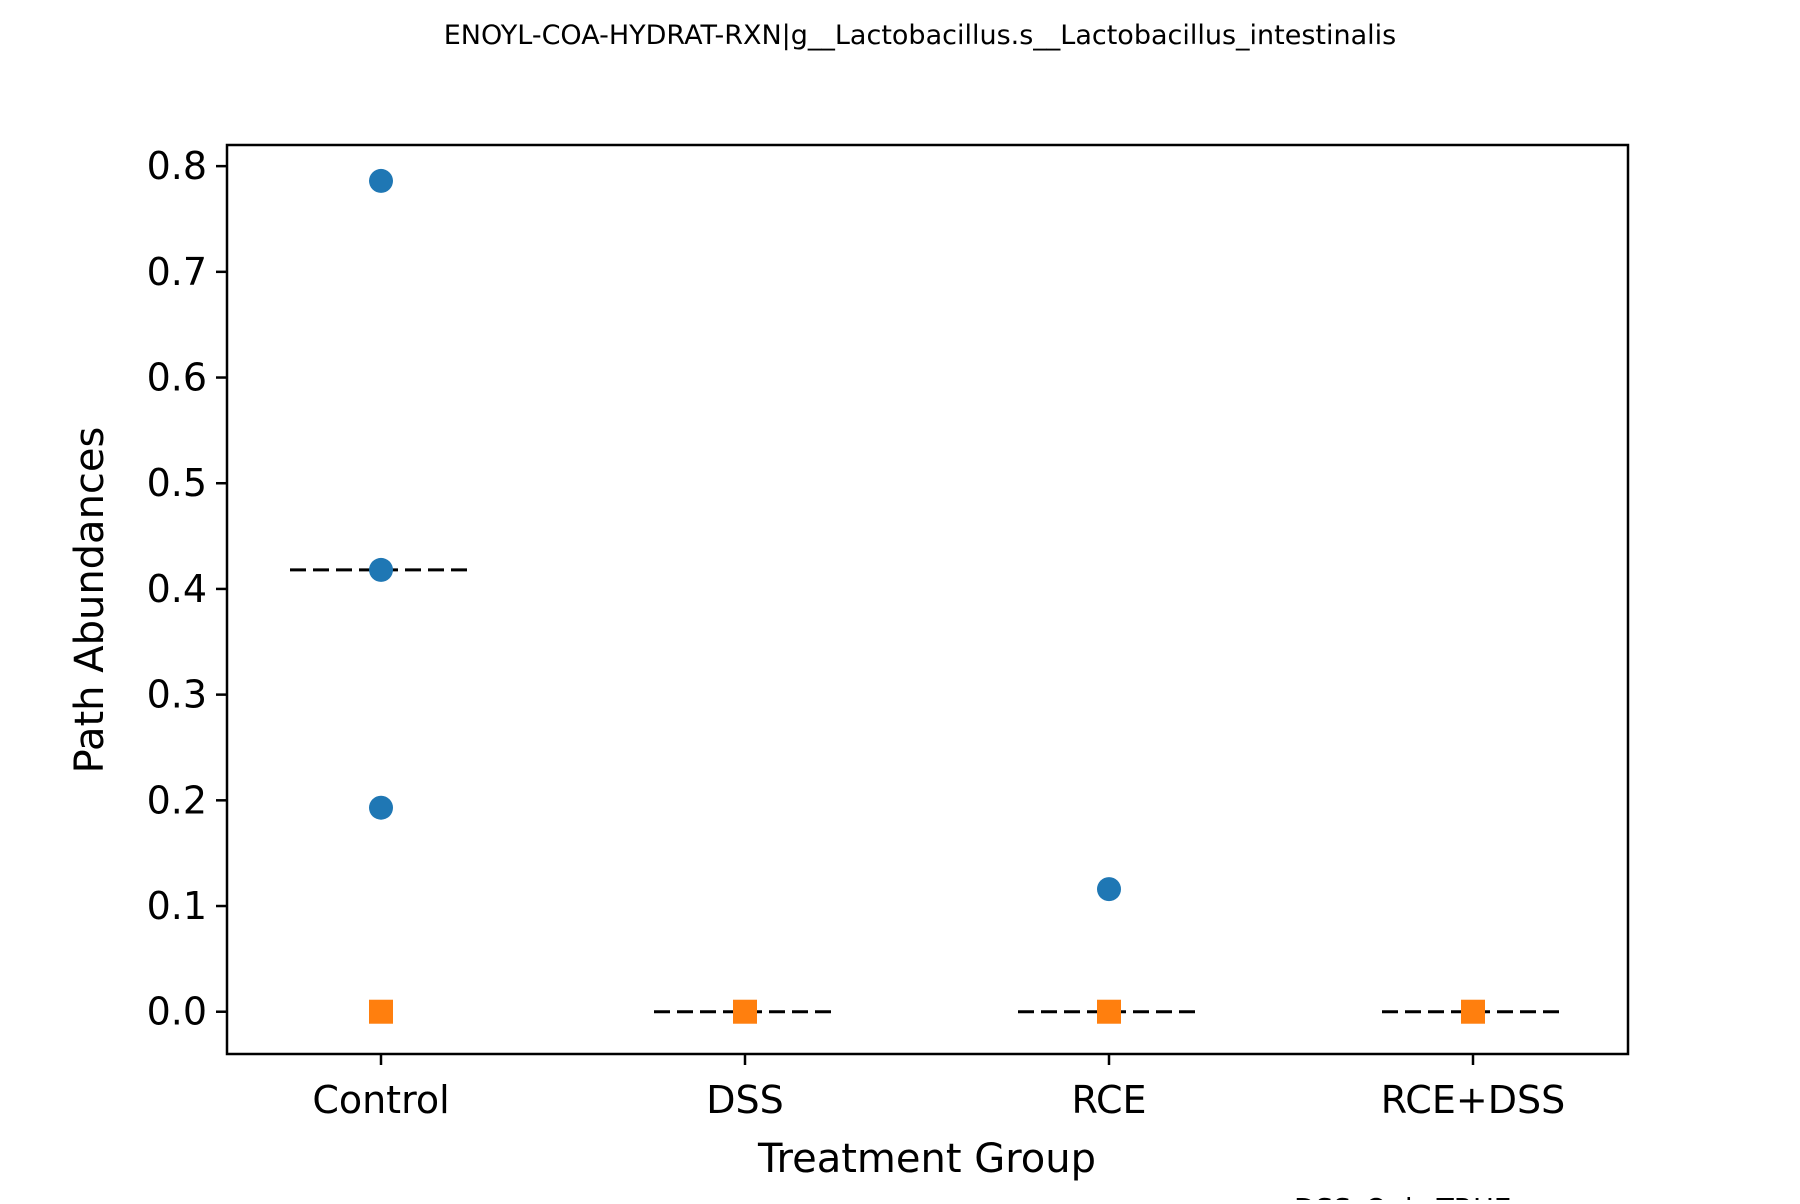  I want to click on y-tick-label: 0.1, so click(177, 906).